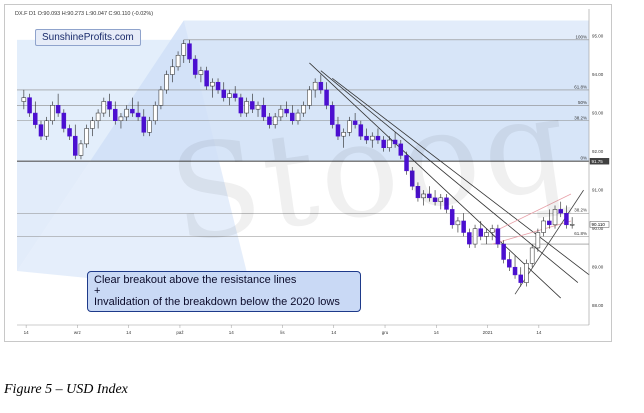 The width and height of the screenshot is (644, 413). Describe the element at coordinates (232, 332) in the screenshot. I see `x-tick-label-4: 14` at that location.